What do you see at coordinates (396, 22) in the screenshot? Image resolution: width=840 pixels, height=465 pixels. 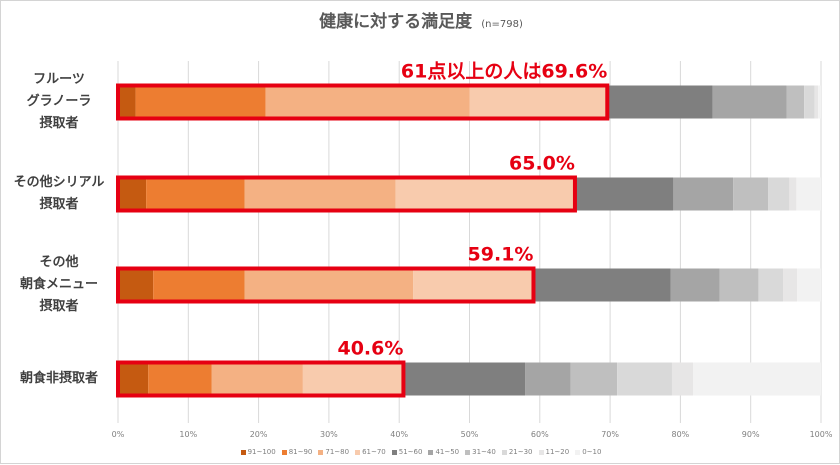 I see `chart-title: 健康に対する満足度` at bounding box center [396, 22].